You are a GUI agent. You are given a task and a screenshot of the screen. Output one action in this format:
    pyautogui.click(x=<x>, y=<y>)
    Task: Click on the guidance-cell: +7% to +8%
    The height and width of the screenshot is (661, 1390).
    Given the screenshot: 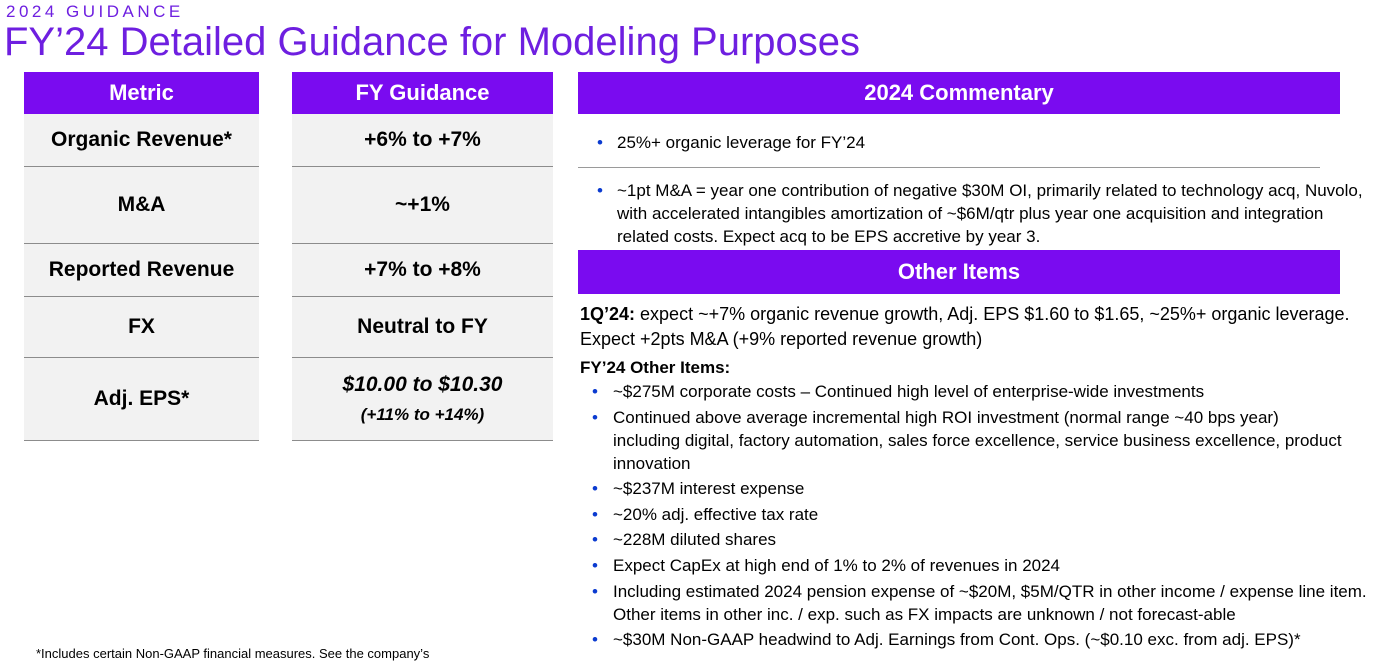 What is the action you would take?
    pyautogui.click(x=422, y=270)
    